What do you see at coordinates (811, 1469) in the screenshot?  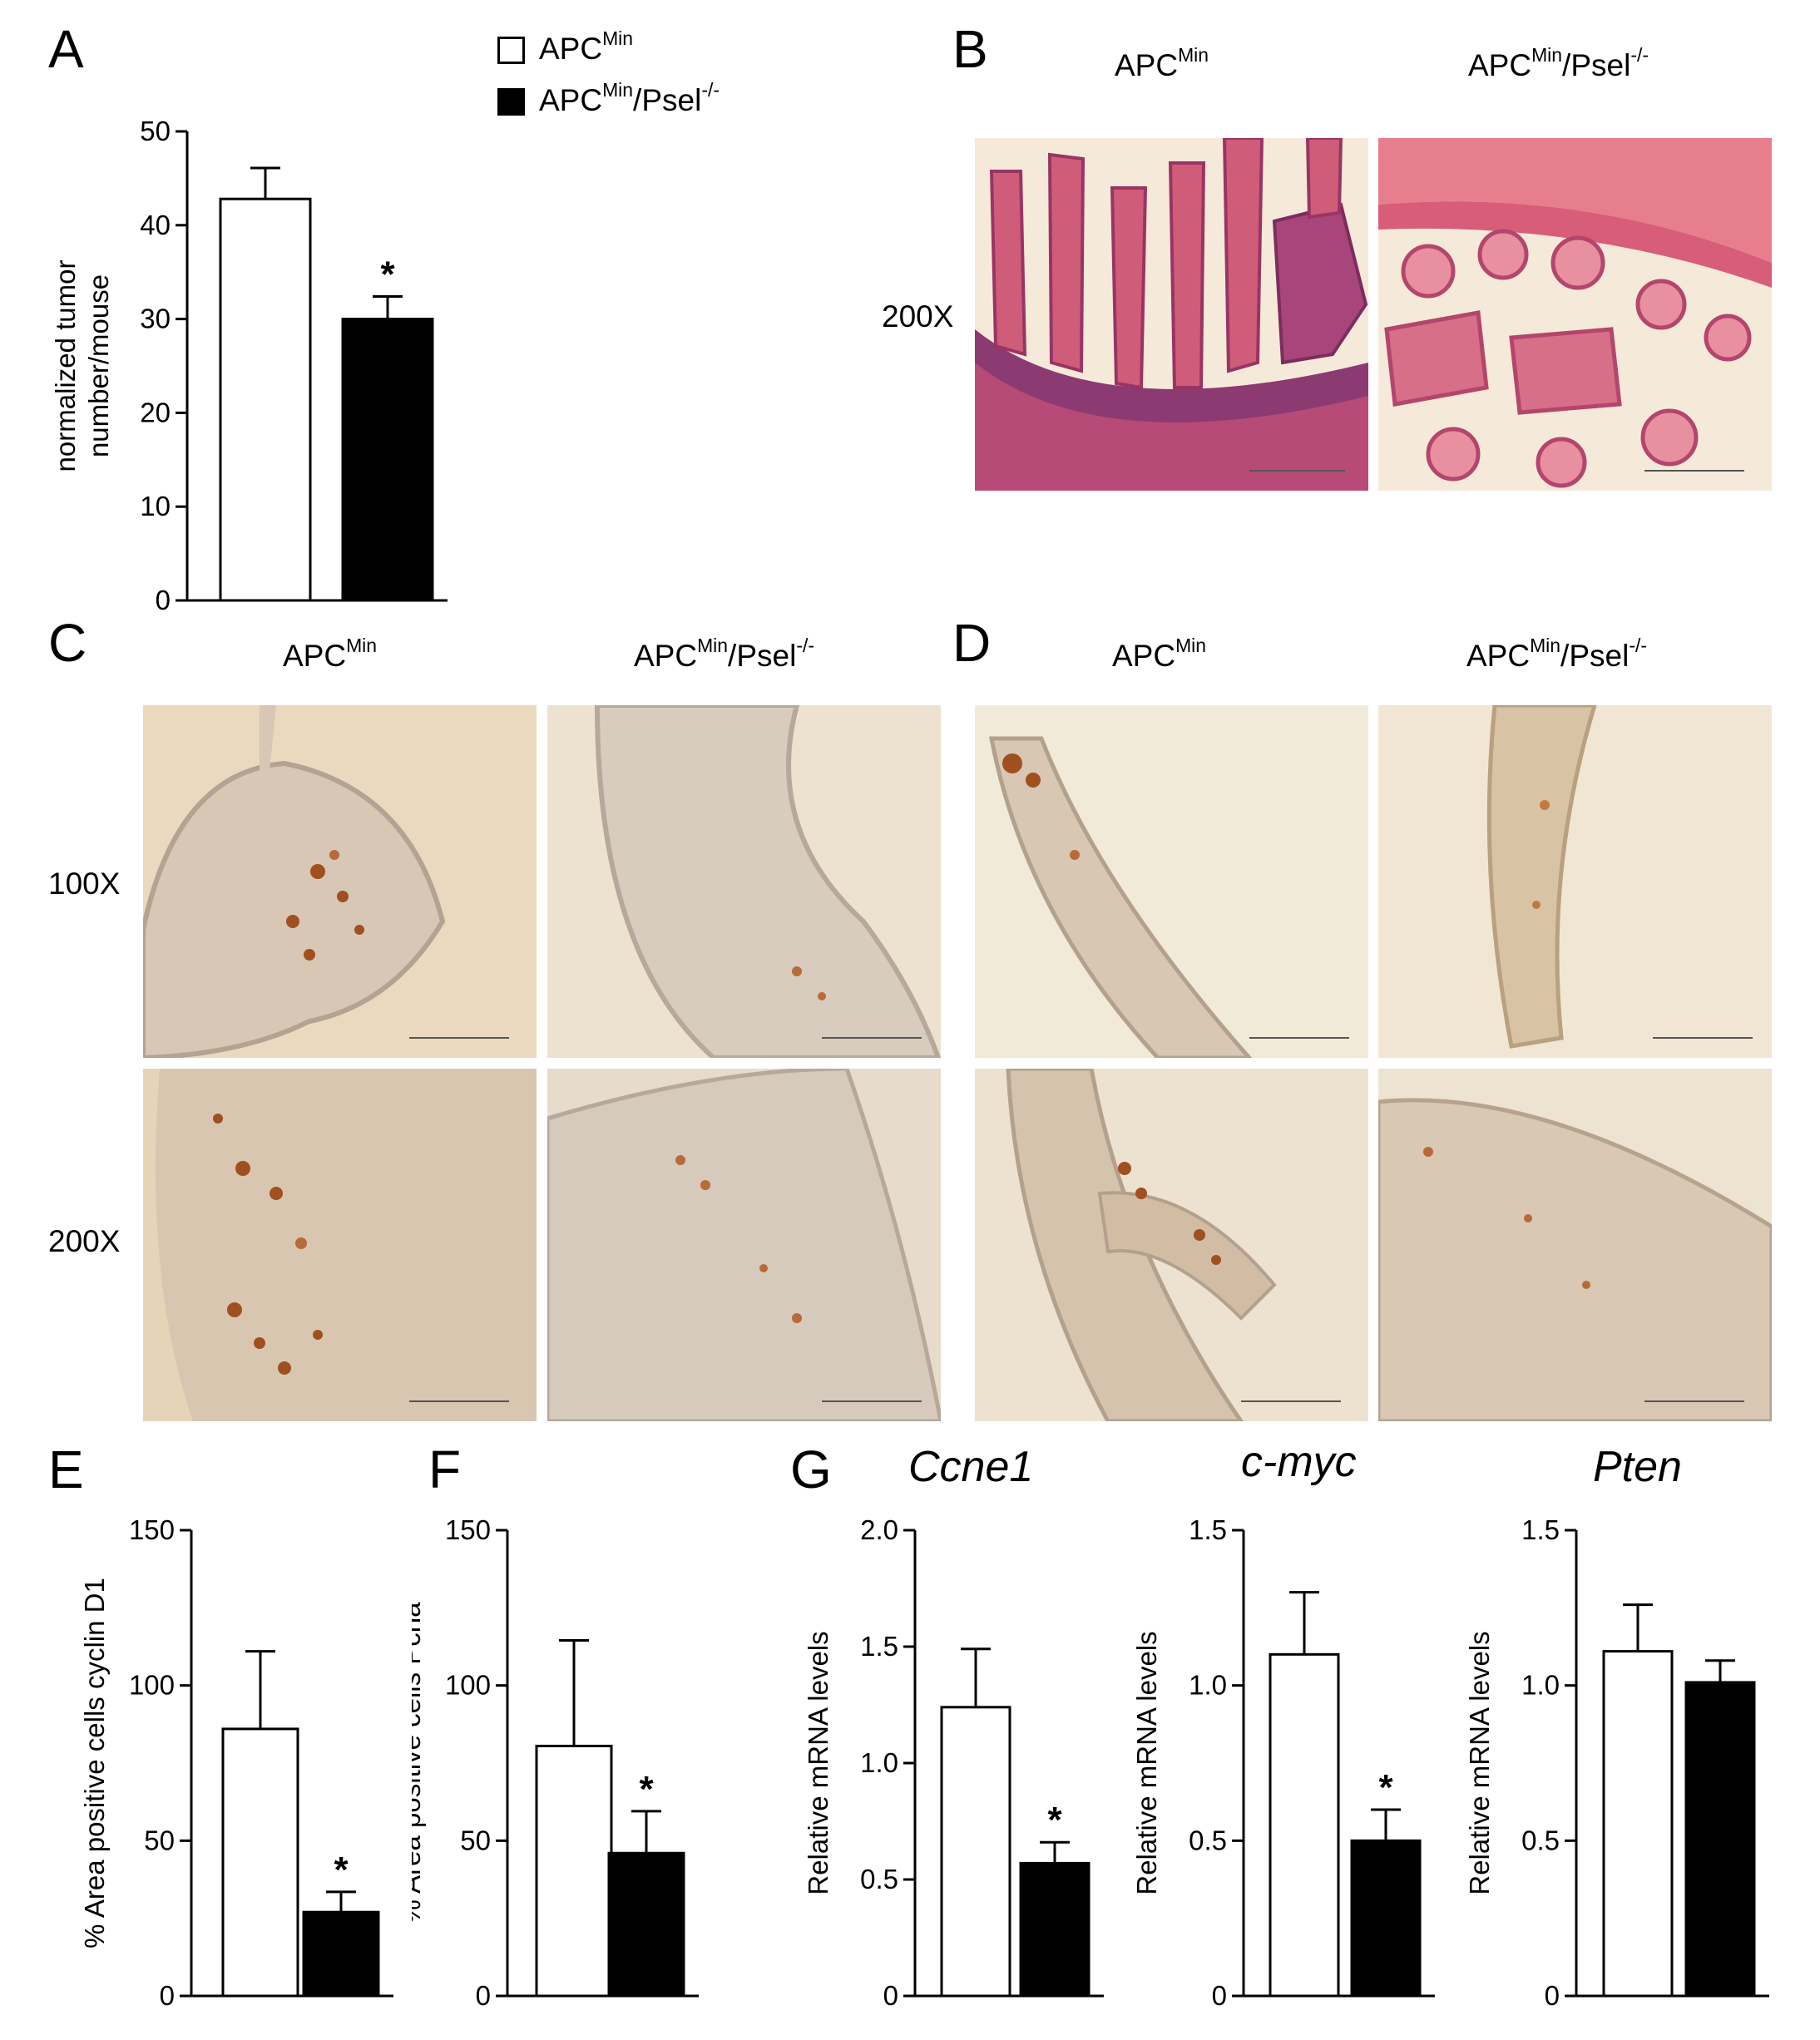 I see `panel-label-g: G` at bounding box center [811, 1469].